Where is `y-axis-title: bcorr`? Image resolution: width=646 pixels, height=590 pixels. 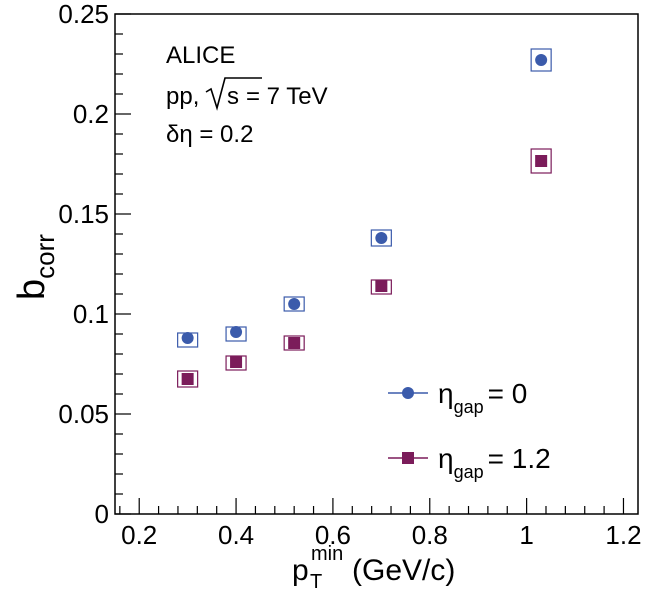
y-axis-title: bcorr is located at coordinates (35, 267).